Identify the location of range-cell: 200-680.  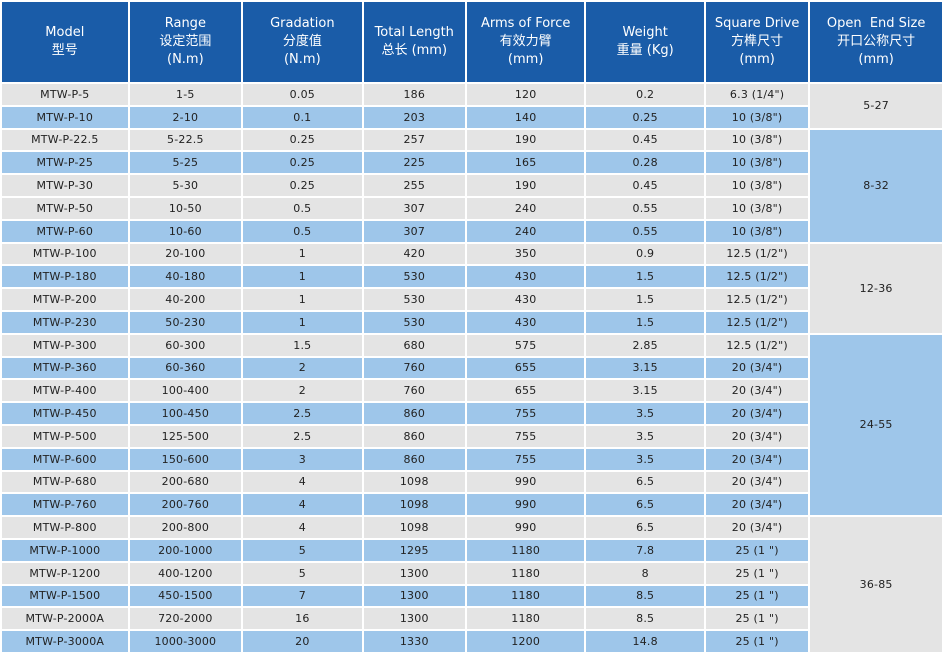
(185, 482).